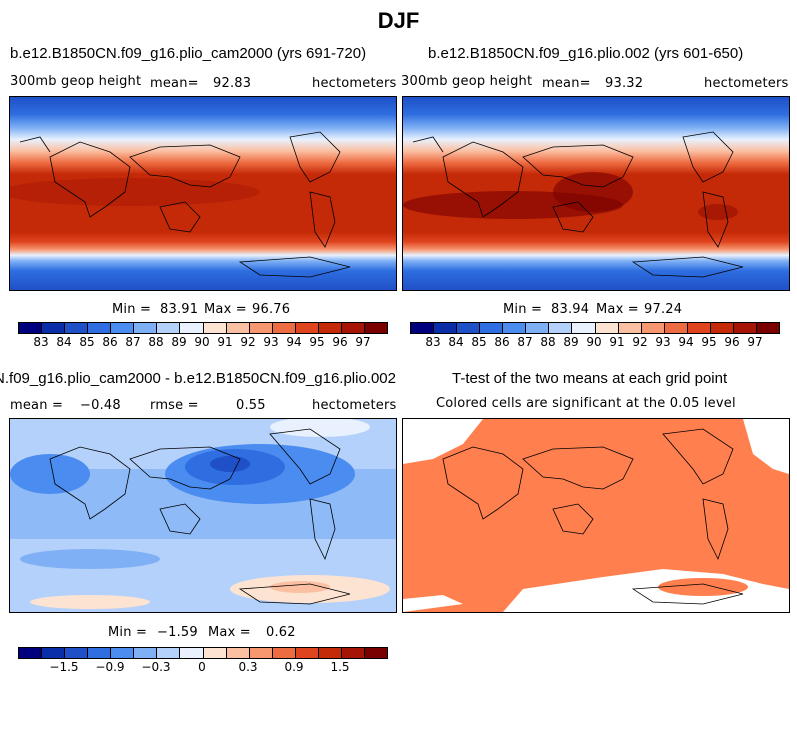 The height and width of the screenshot is (733, 797). What do you see at coordinates (156, 667) in the screenshot?
I see `colorbar-tick-label: −0.3` at bounding box center [156, 667].